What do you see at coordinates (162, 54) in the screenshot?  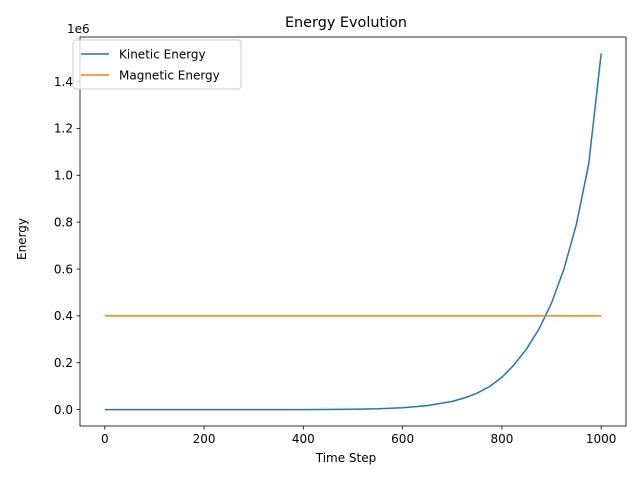 I see `legend-label-kinetic-energy: Kinetic Energy` at bounding box center [162, 54].